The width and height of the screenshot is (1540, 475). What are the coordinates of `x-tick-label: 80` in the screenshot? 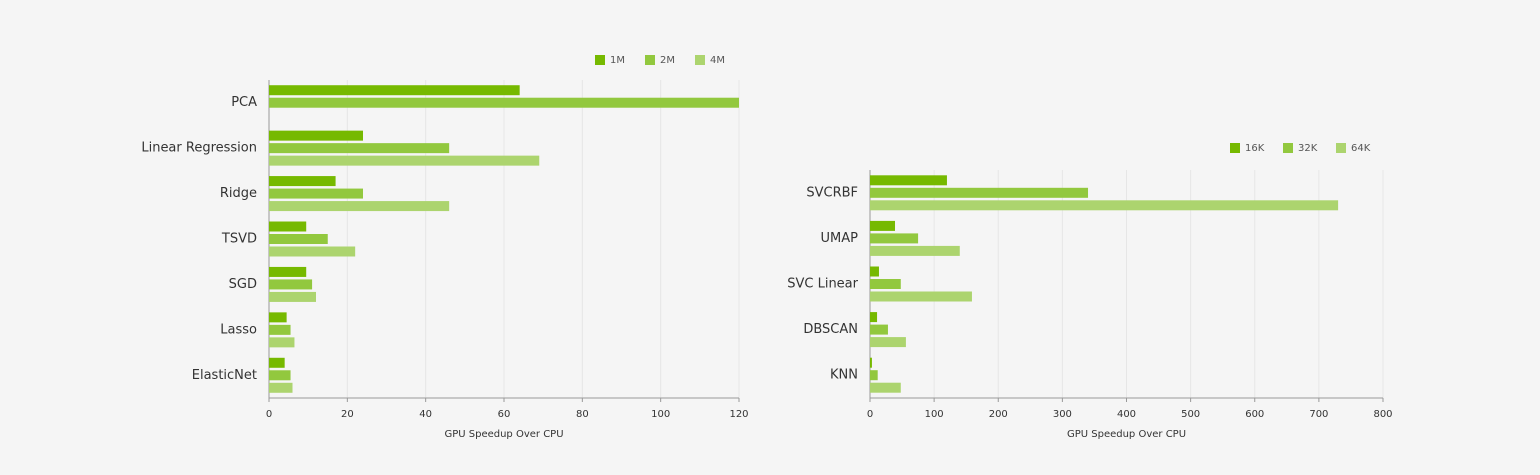 It's located at (582, 414).